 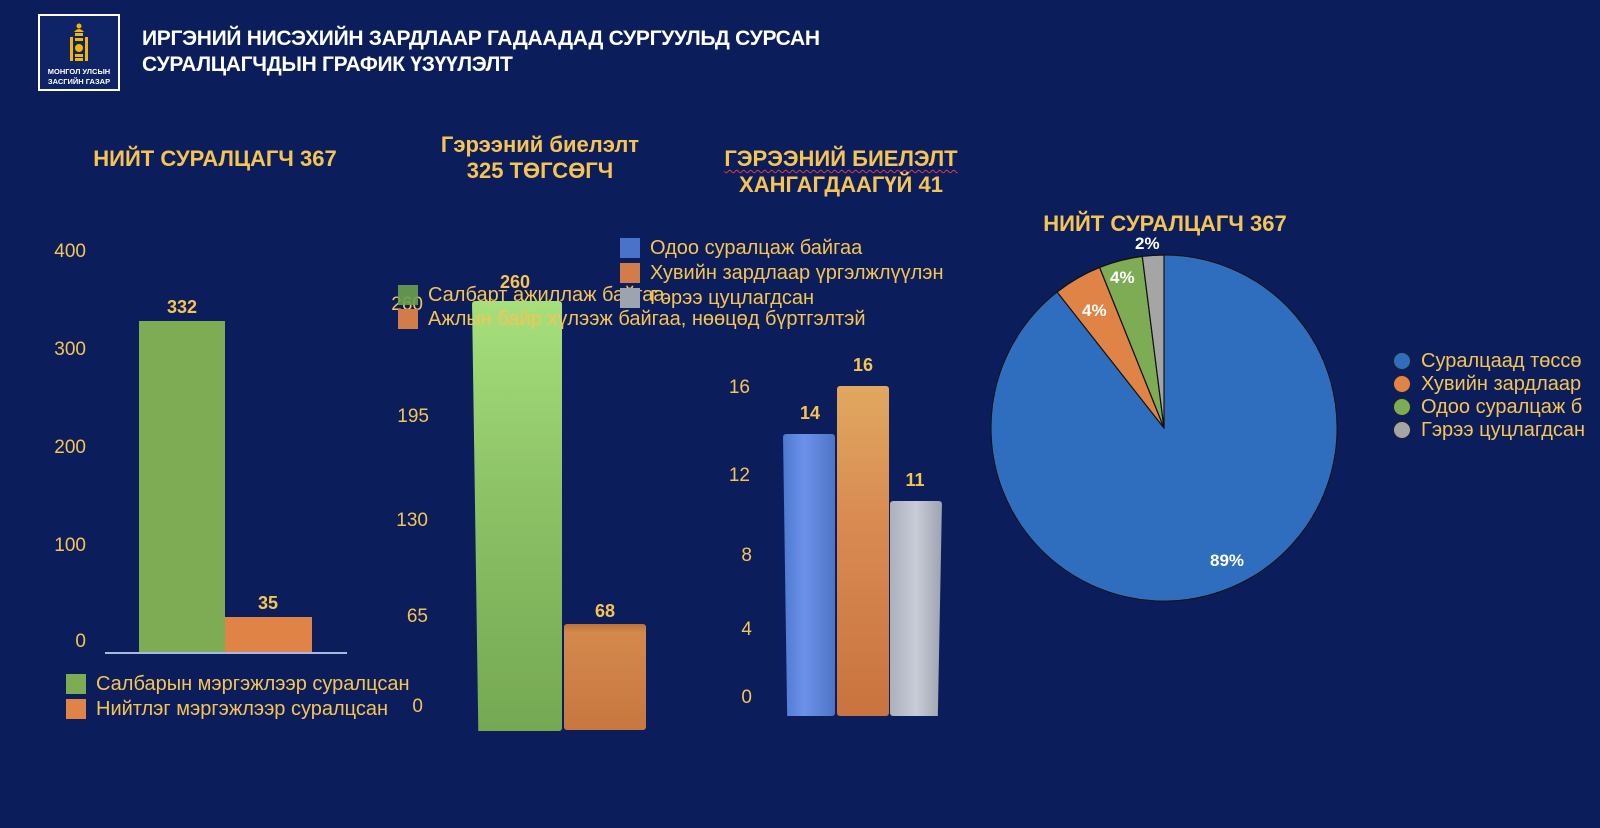 What do you see at coordinates (215, 158) in the screenshot?
I see `chart1-title: НИЙТ СУРАЛЦАГЧ 367` at bounding box center [215, 158].